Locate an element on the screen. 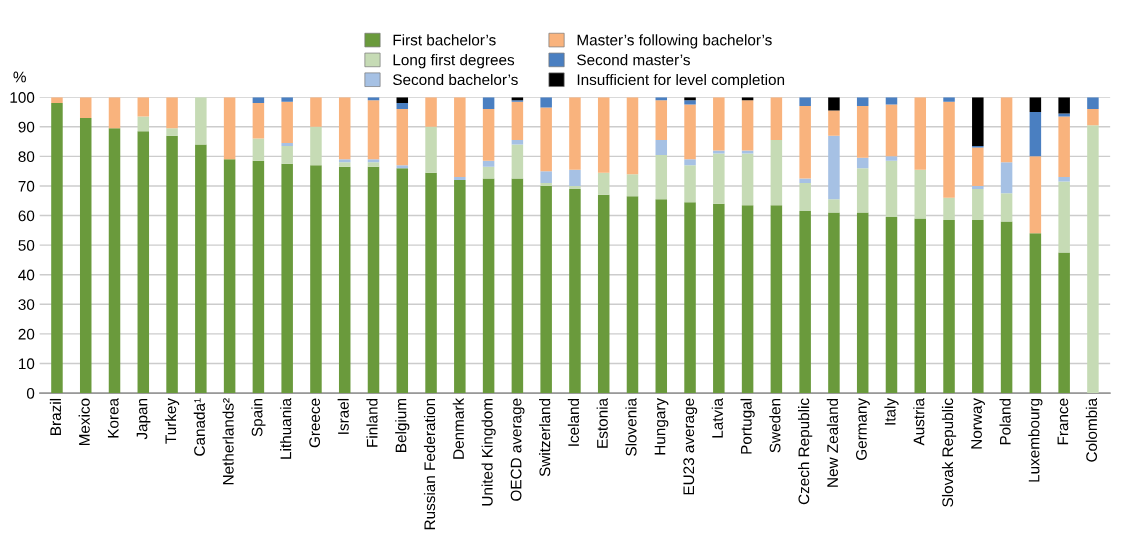  x-tick-label: Estonia is located at coordinates (602, 422).